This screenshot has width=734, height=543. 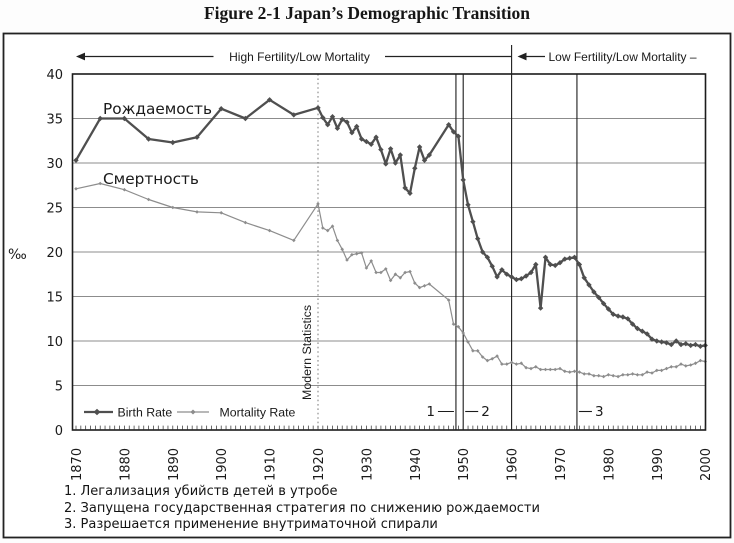 I want to click on legend-birth-marker-icon, so click(x=97, y=412).